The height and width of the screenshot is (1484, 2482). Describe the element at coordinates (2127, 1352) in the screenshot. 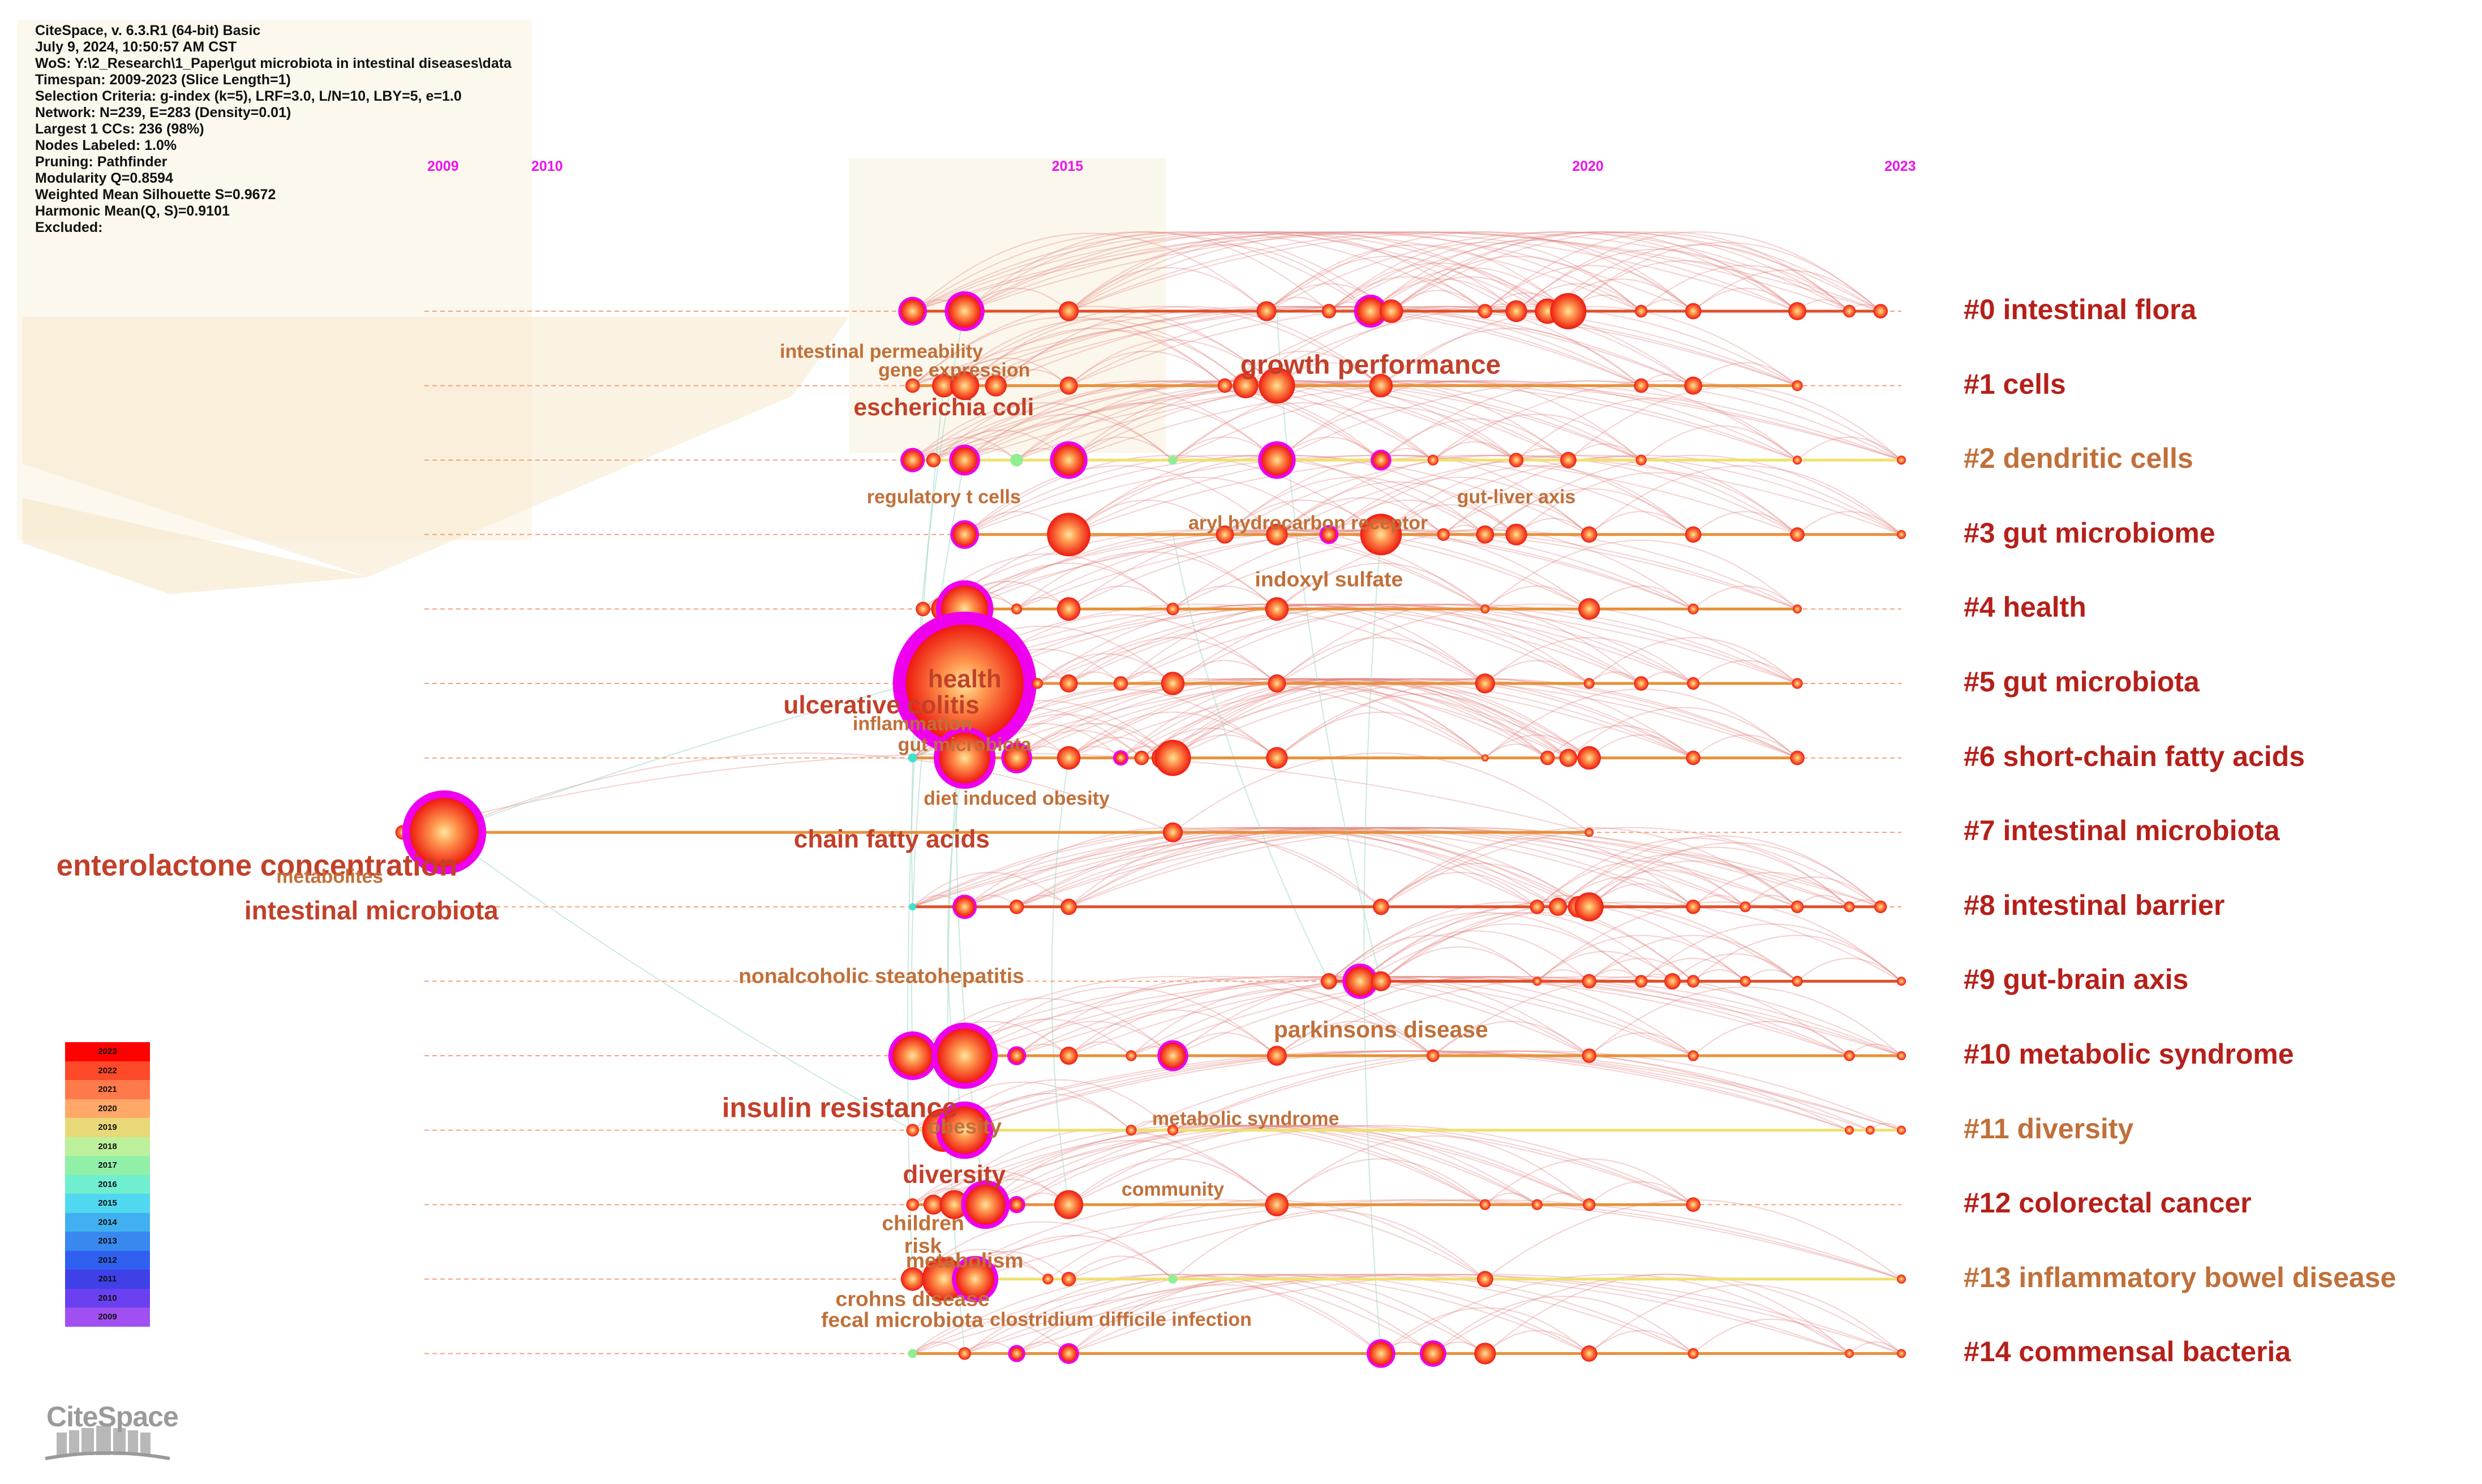

I see `cluster-label: #14 commensal bacteria` at that location.